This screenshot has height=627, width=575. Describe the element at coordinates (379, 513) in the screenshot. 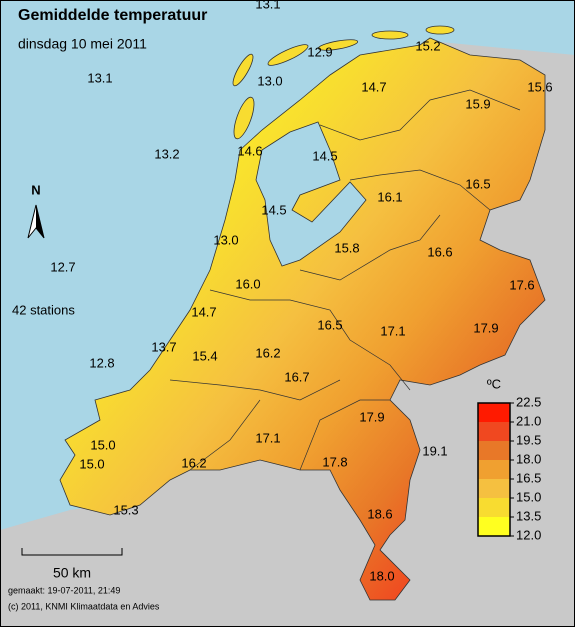

I see `station-value: 18.6` at that location.